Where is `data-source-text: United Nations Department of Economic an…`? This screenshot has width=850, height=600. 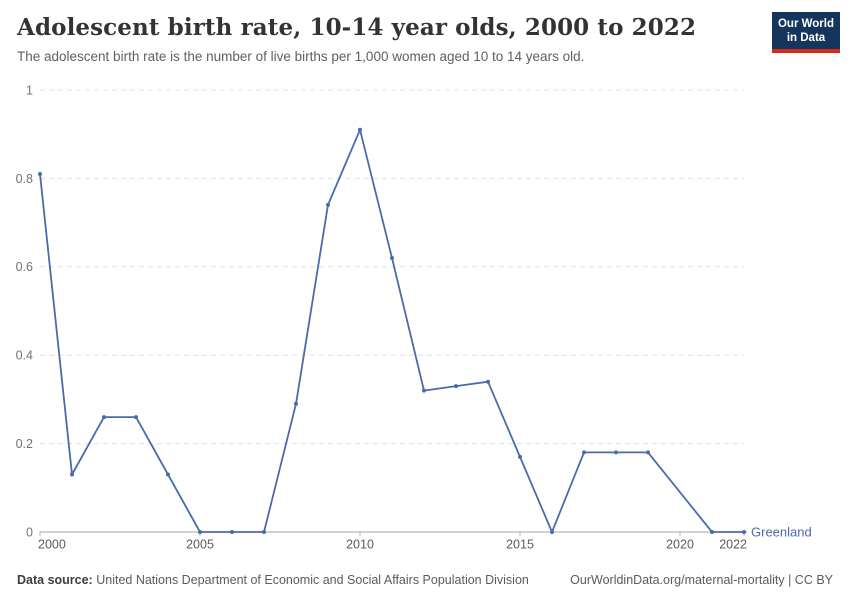 data-source-text: United Nations Department of Economic an… is located at coordinates (312, 580).